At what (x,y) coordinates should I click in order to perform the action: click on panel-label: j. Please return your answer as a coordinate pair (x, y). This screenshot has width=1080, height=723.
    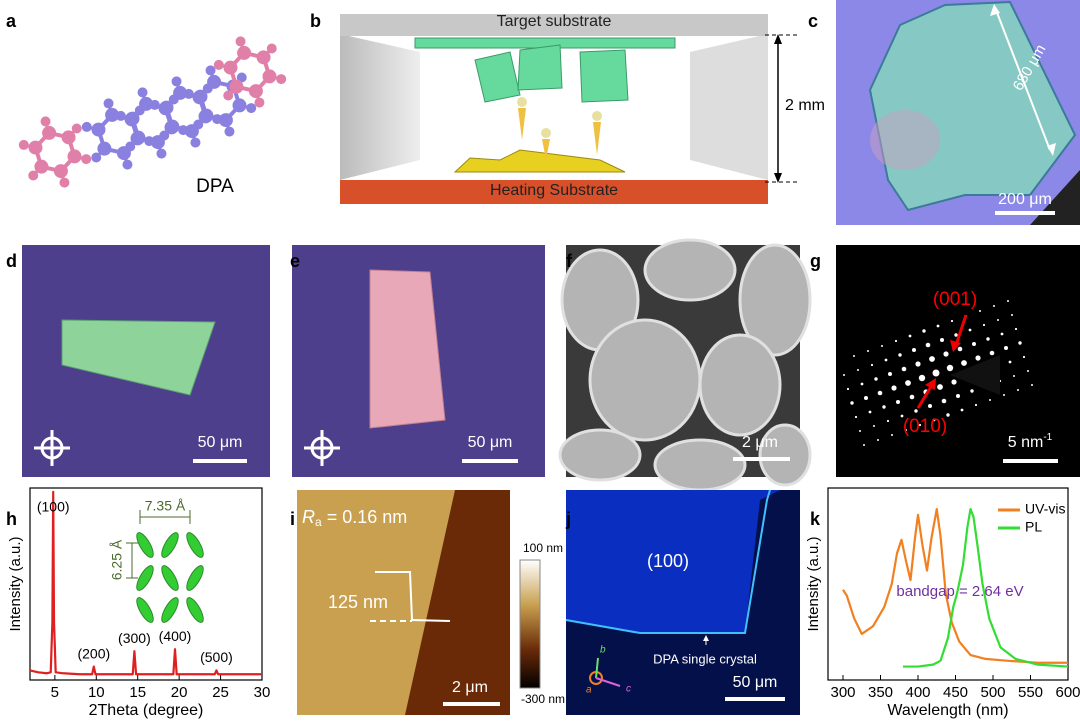
    Looking at the image, I should click on (568, 519).